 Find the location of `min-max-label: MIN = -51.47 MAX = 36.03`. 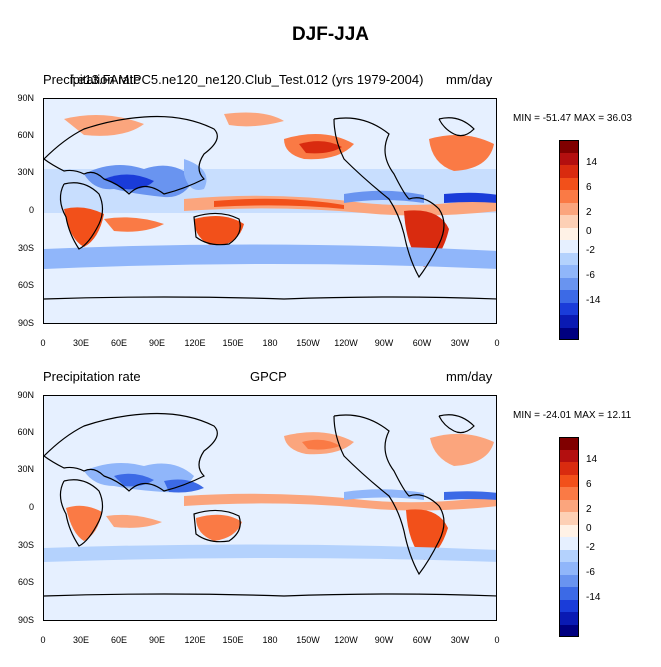

min-max-label: MIN = -51.47 MAX = 36.03 is located at coordinates (572, 118).